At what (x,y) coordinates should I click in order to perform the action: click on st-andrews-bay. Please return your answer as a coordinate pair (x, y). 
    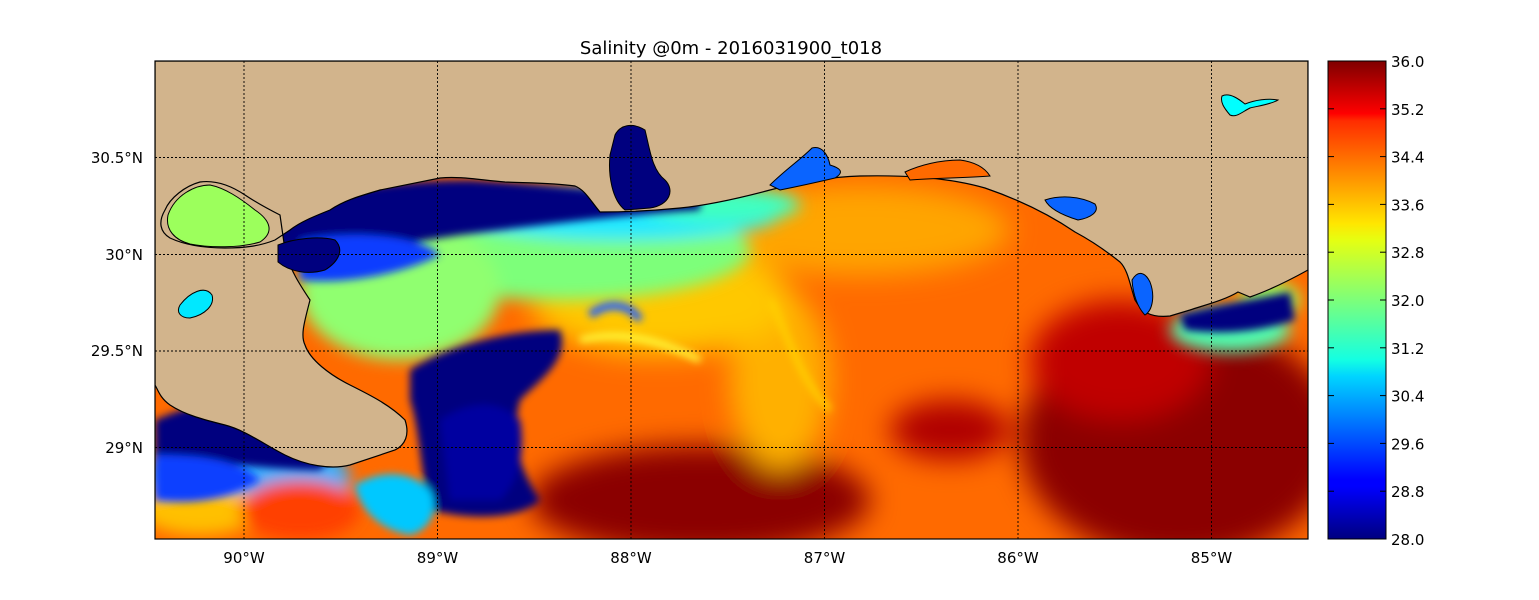
    Looking at the image, I should click on (1070, 208).